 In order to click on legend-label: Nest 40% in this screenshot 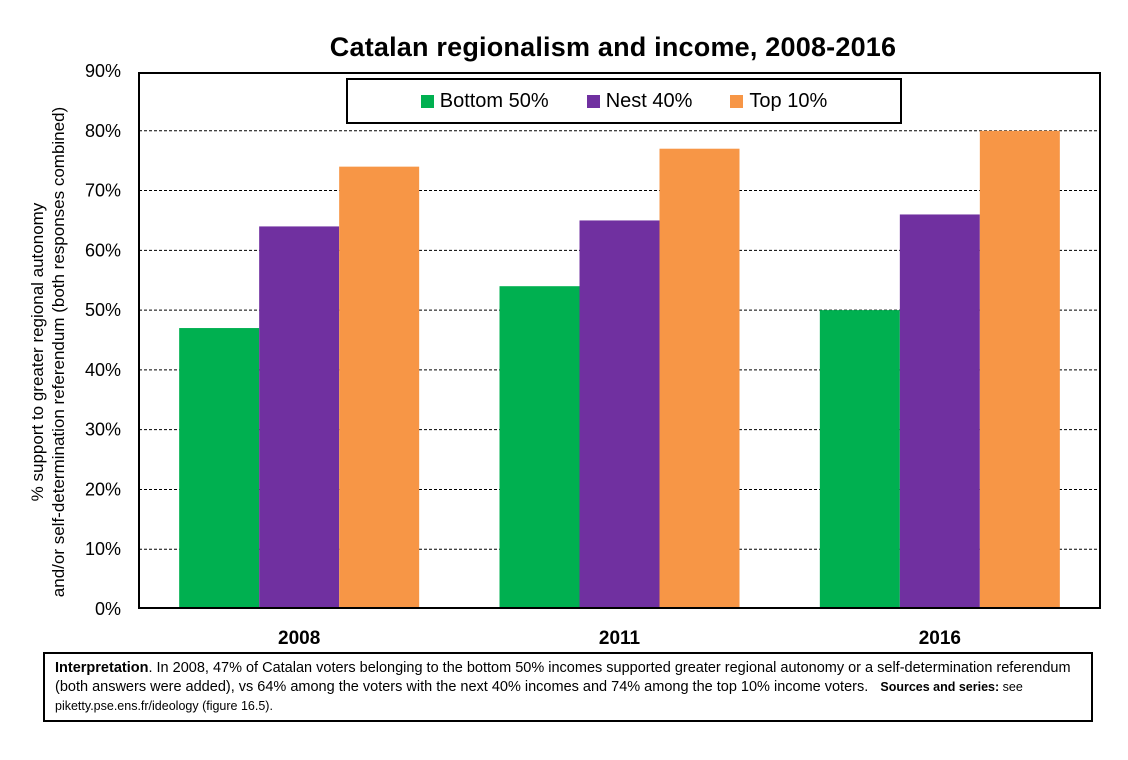, I will do `click(649, 100)`.